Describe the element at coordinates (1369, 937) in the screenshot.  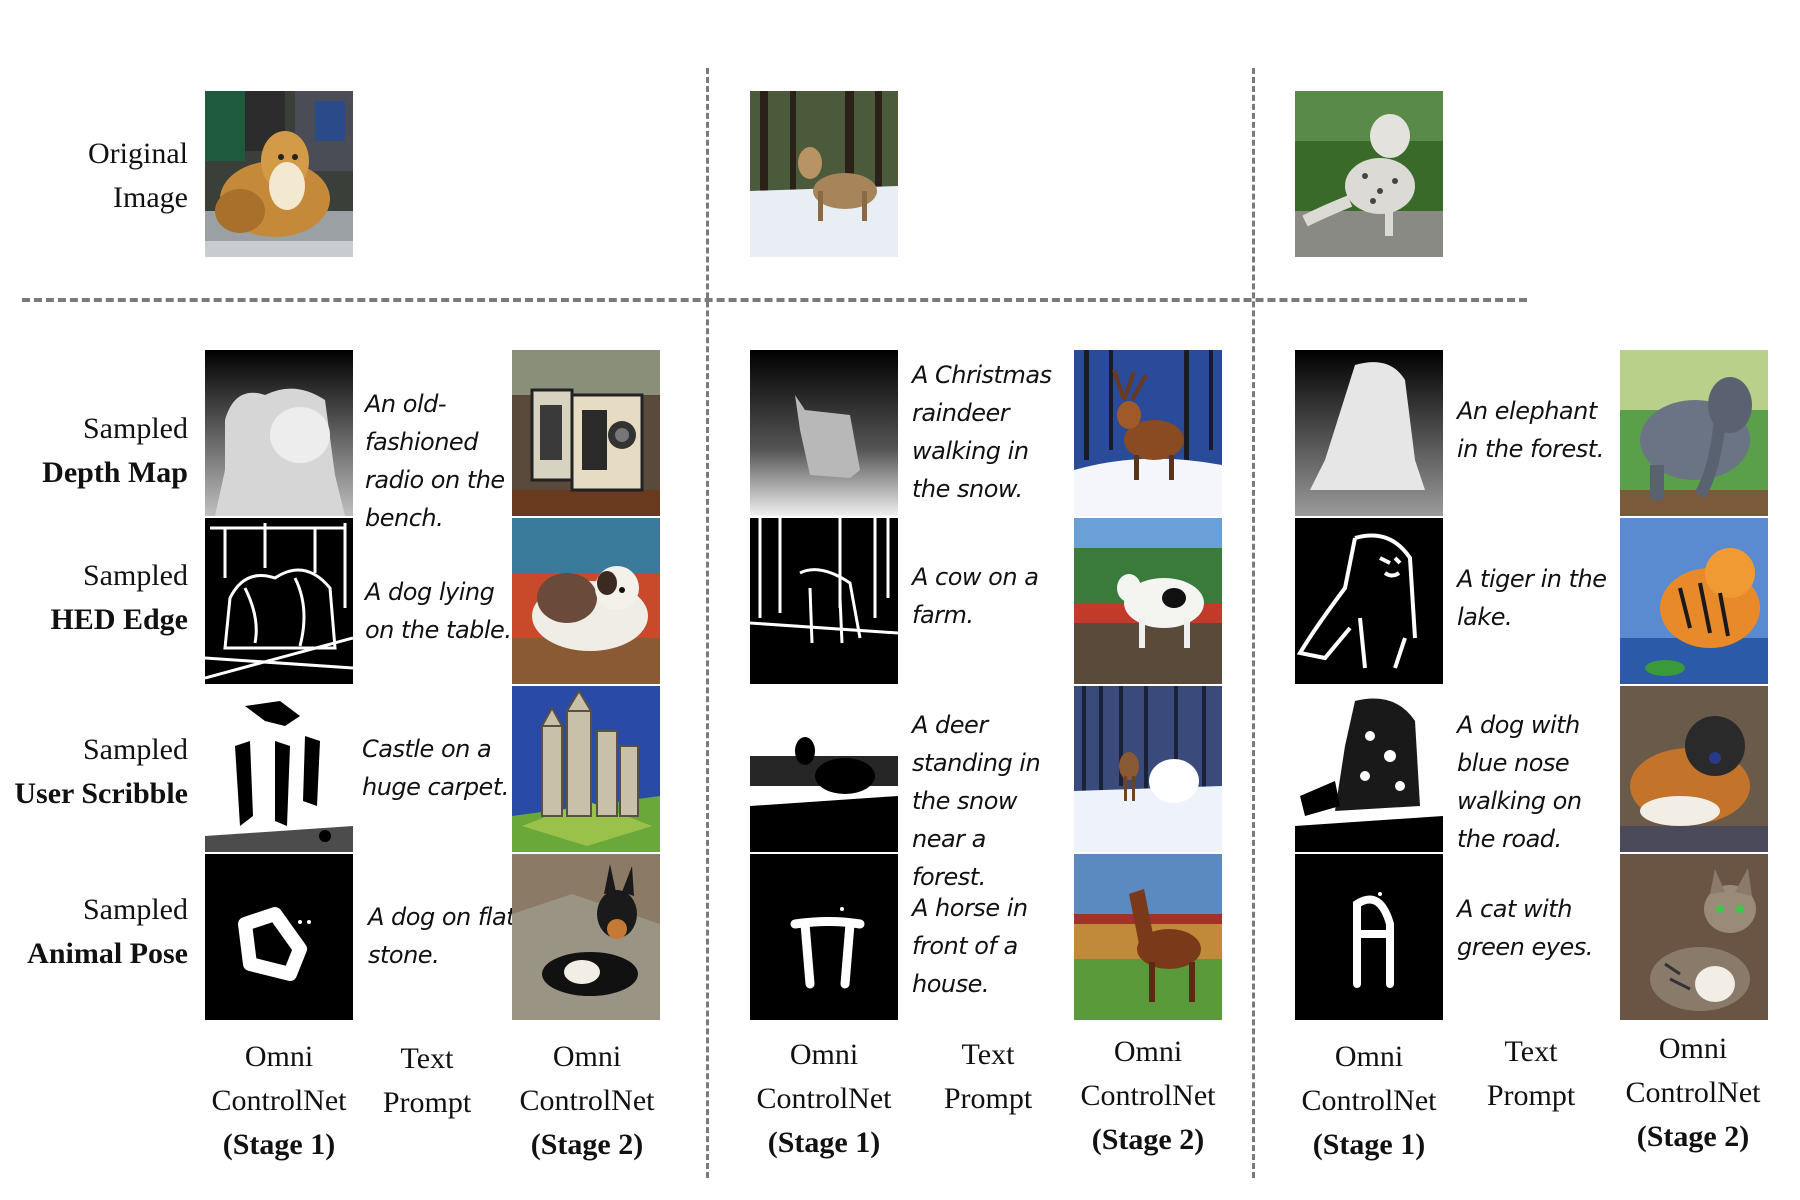
I see `animal-pose-snow-leopard` at that location.